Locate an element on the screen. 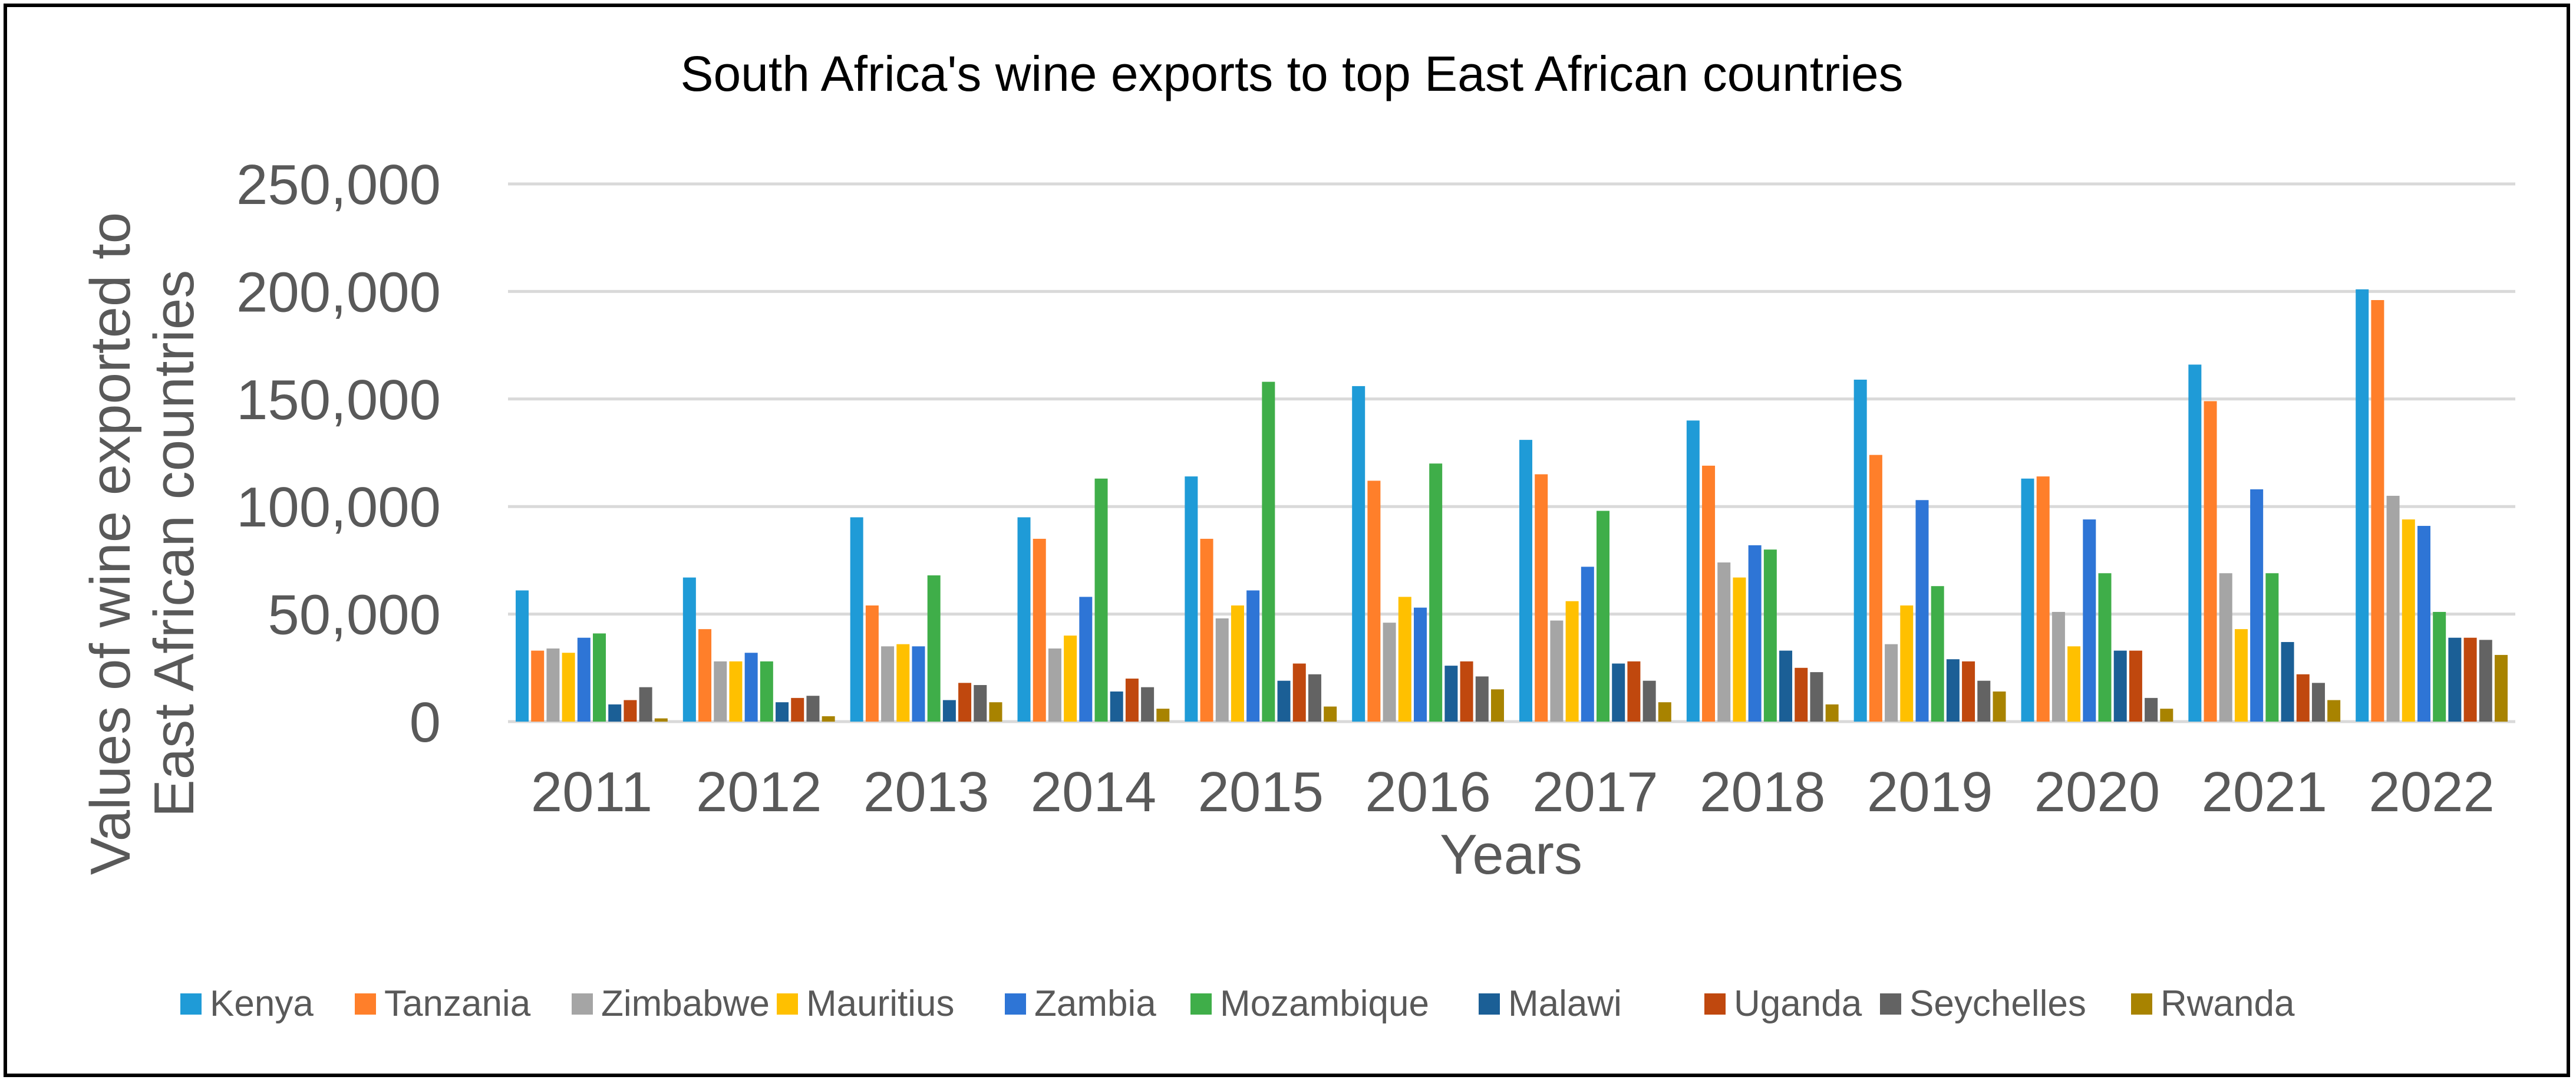 The height and width of the screenshot is (1083, 2576). bar-mozambique-2016 is located at coordinates (1436, 592).